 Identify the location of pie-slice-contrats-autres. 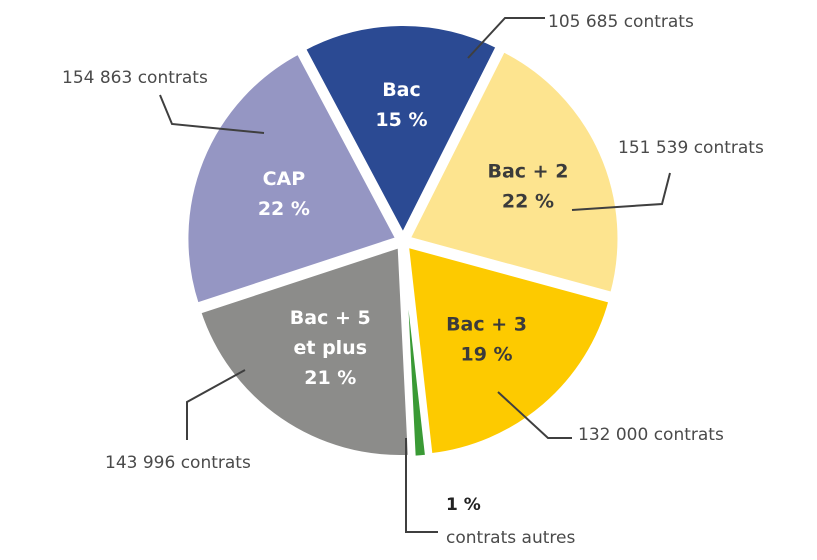
(415, 353).